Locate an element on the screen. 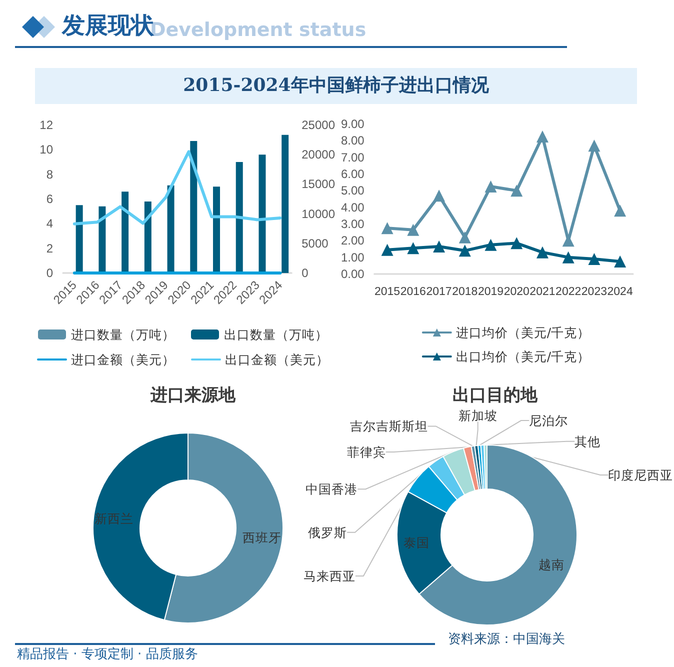  legend-label: 出口数量（万吨） is located at coordinates (276, 334).